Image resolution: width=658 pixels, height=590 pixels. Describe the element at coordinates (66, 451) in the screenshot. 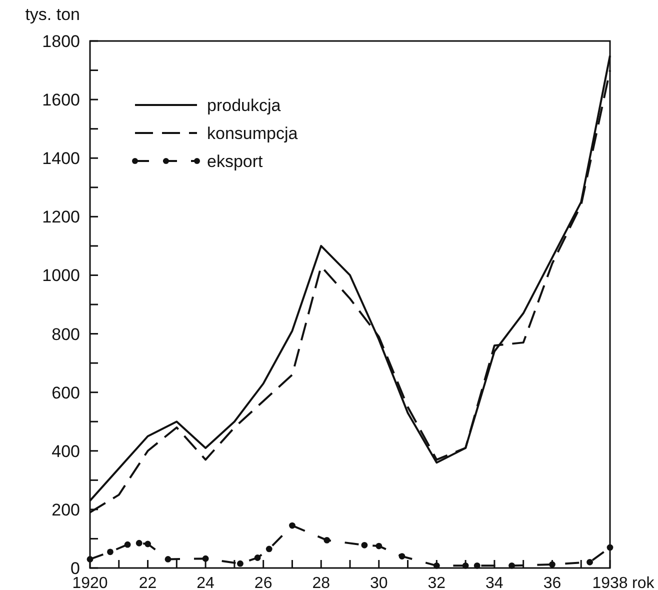

I see `y-tick-label: 400` at that location.